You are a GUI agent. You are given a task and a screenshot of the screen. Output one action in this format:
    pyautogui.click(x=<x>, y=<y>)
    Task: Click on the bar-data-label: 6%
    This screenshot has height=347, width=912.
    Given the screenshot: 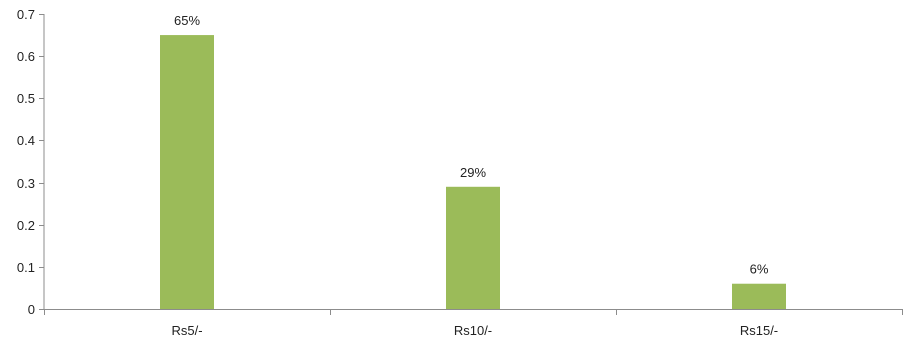 What is the action you would take?
    pyautogui.click(x=759, y=269)
    